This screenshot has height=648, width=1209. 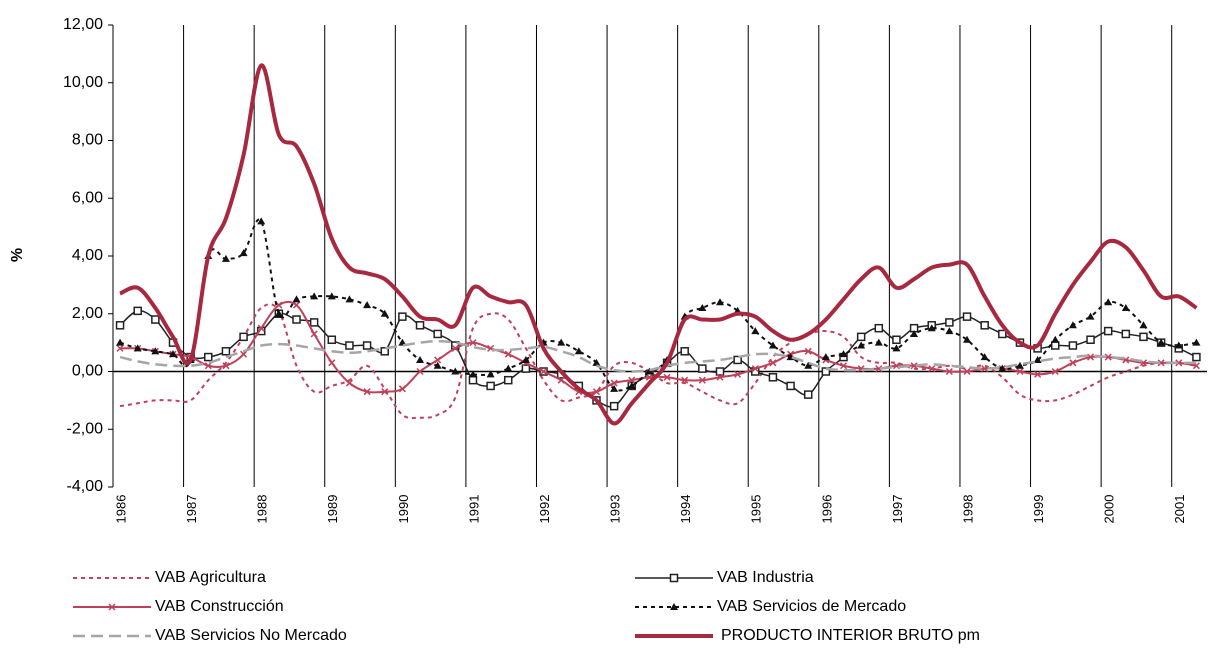 I want to click on y-tick-label: -4,00, so click(x=85, y=486).